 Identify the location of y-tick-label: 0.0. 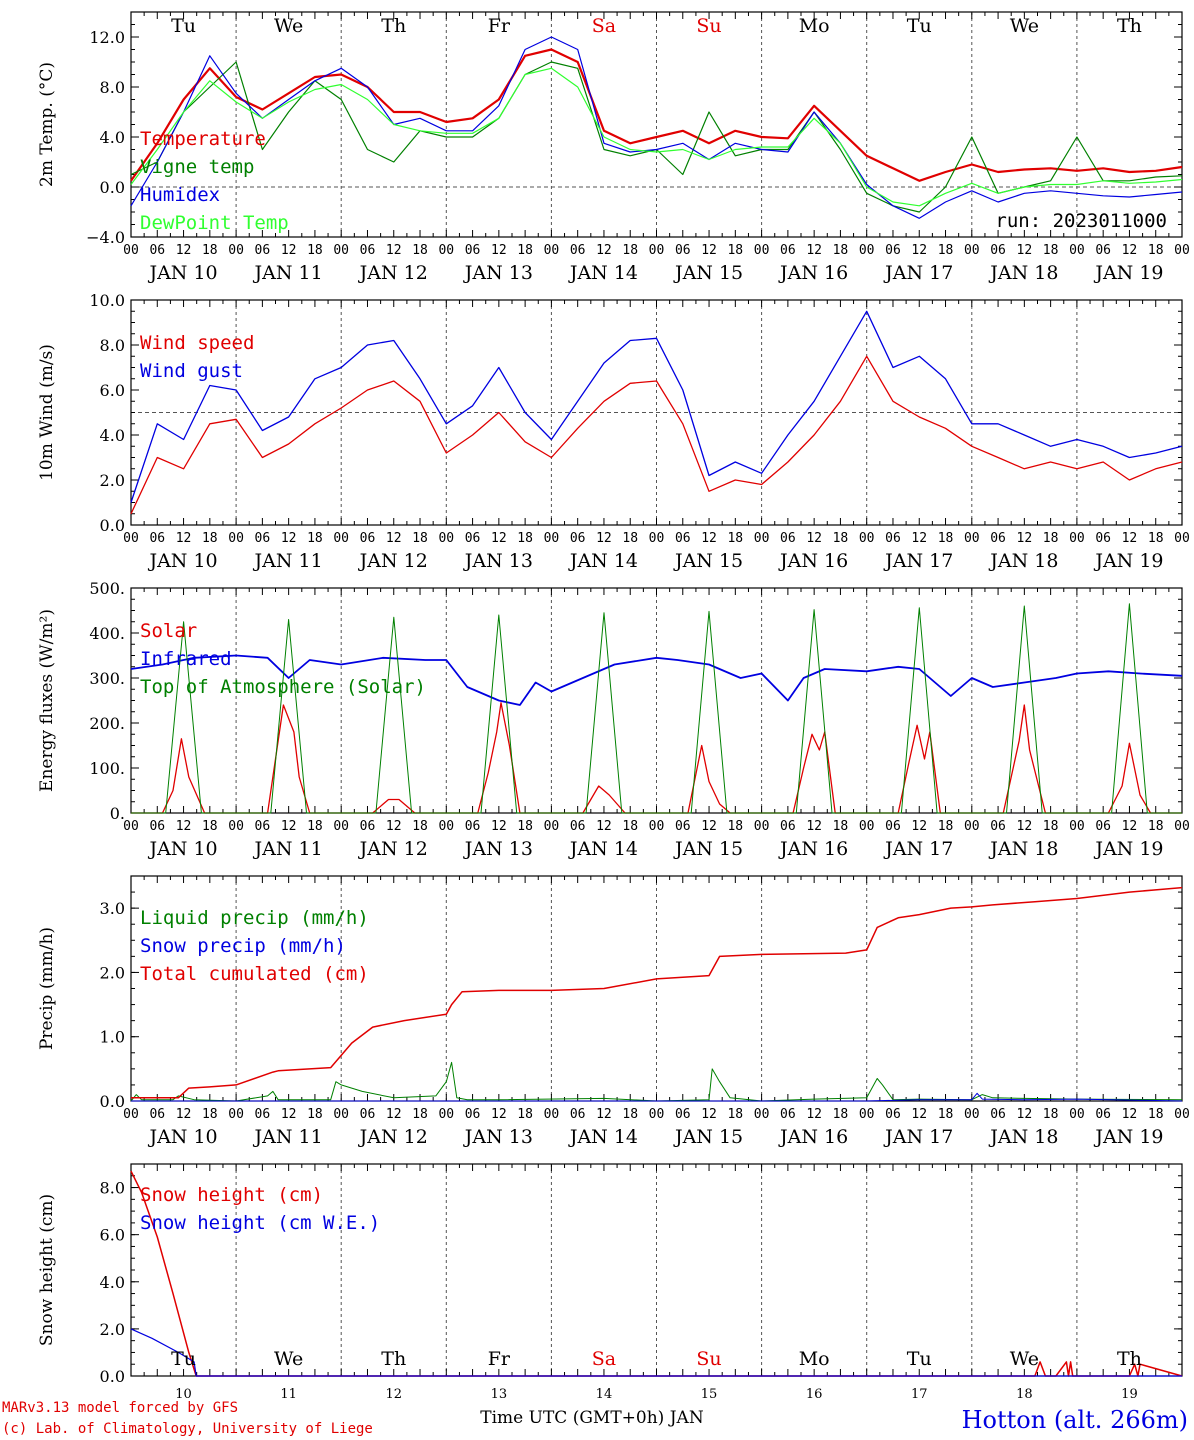
(112, 1376).